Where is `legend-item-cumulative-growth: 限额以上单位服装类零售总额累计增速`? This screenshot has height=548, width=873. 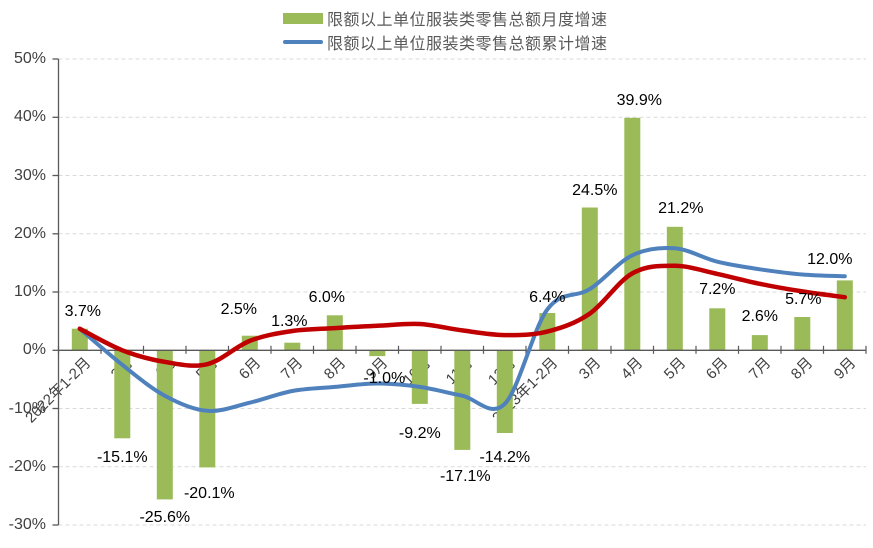 legend-item-cumulative-growth: 限额以上单位服装类零售总额累计增速 is located at coordinates (445, 42).